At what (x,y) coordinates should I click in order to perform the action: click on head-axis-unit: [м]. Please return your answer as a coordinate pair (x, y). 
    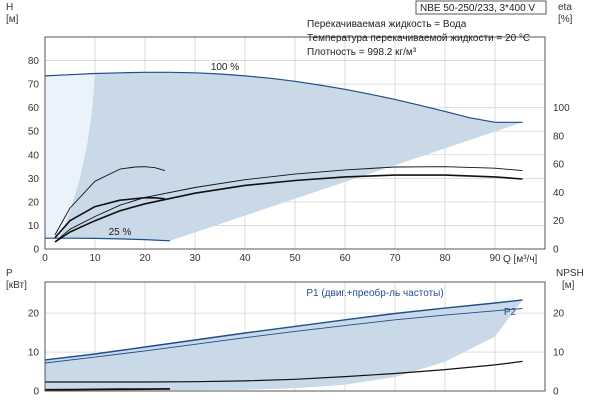
    Looking at the image, I should click on (12, 19).